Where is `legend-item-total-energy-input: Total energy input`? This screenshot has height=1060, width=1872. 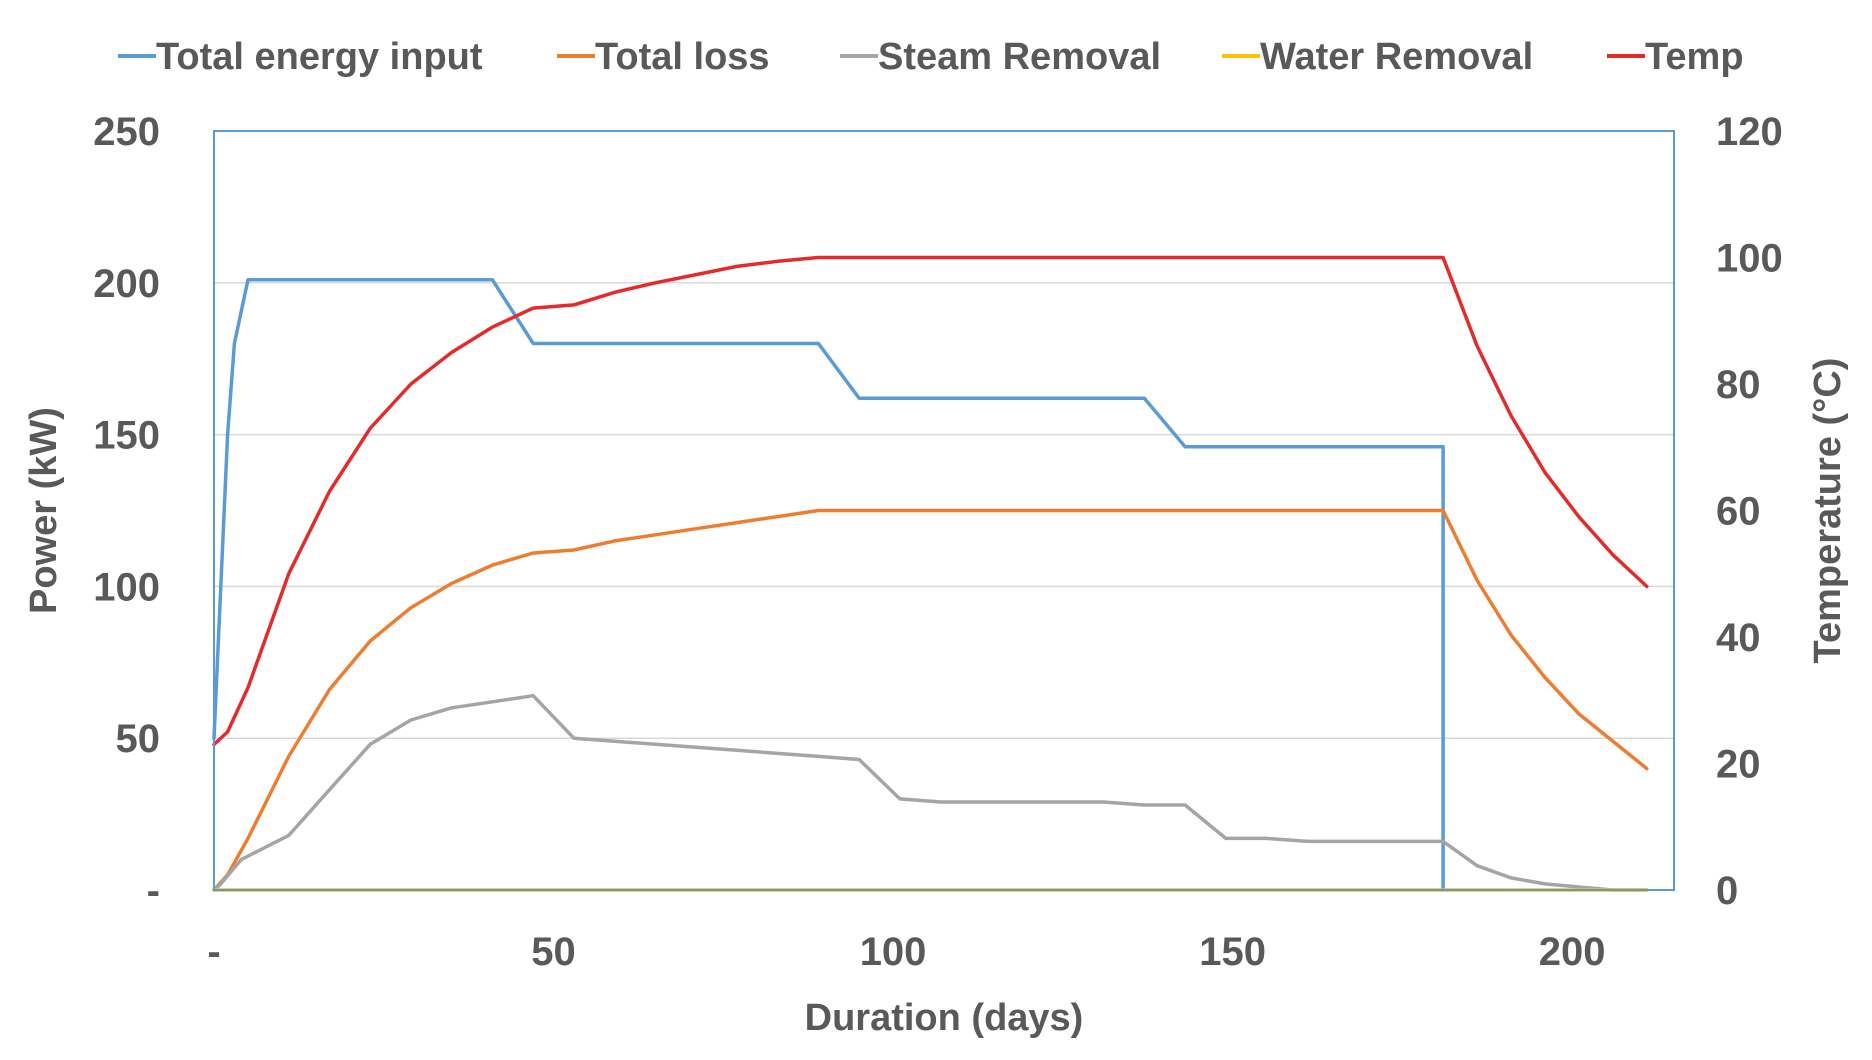 legend-item-total-energy-input: Total energy input is located at coordinates (300, 57).